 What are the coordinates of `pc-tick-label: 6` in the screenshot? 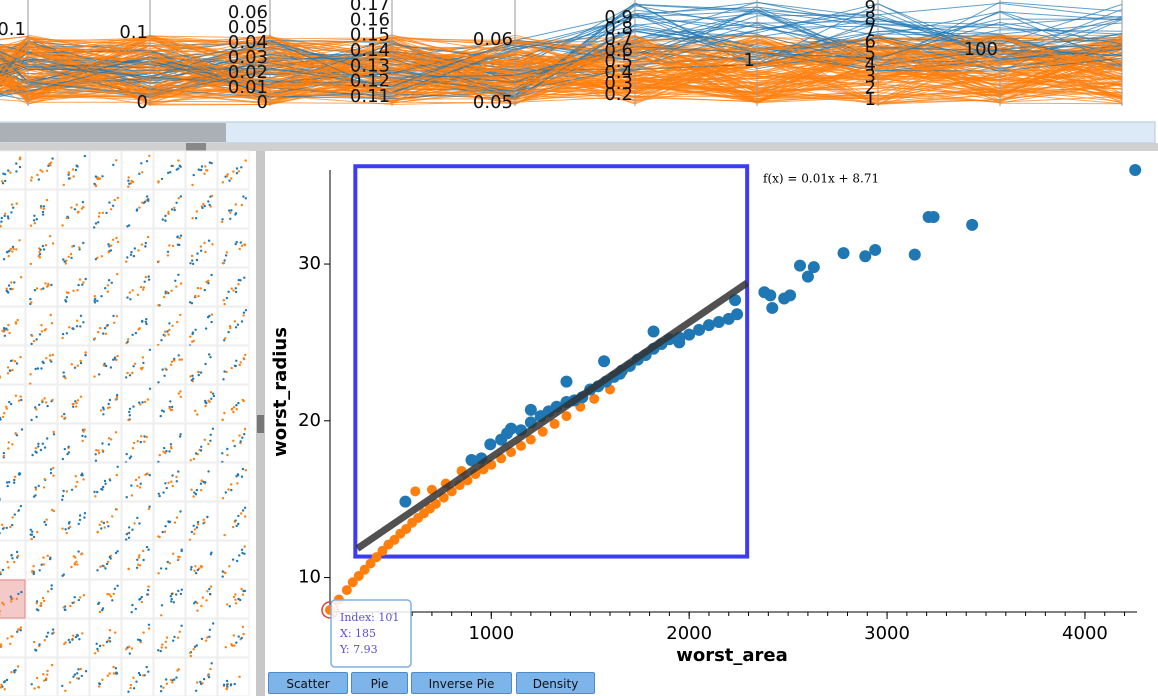 It's located at (870, 42).